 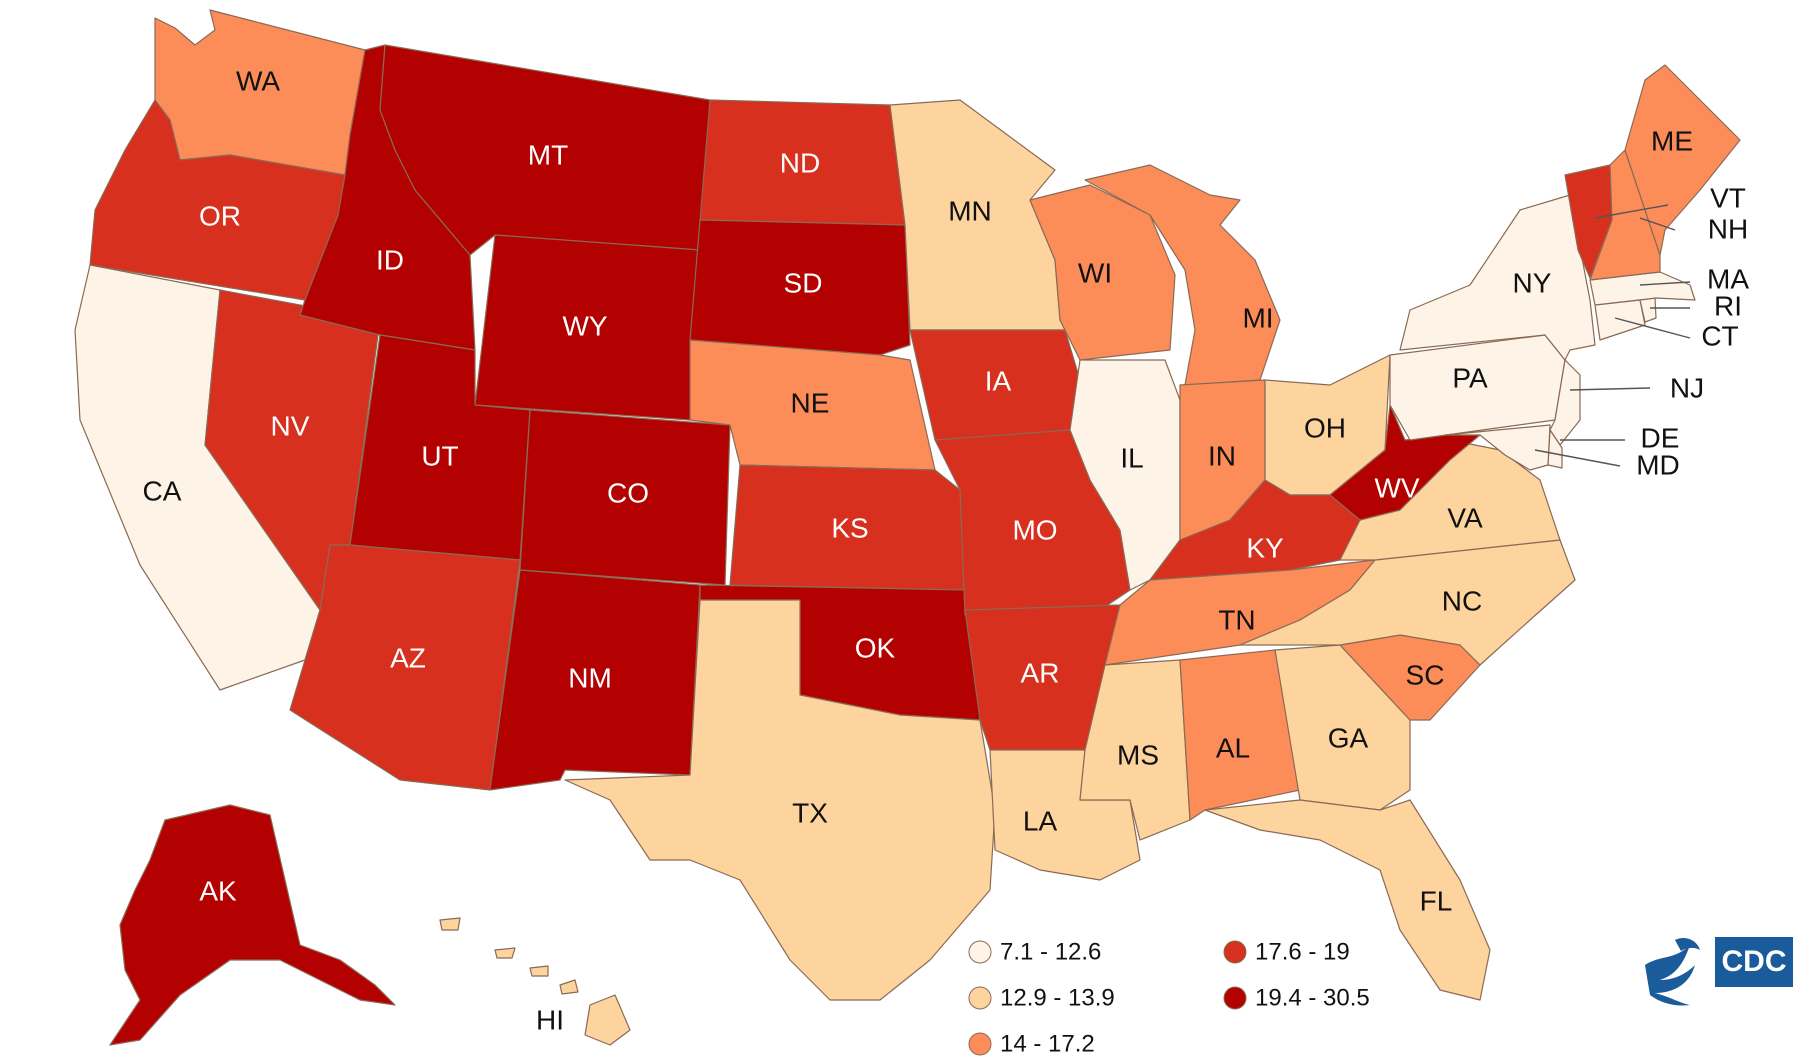 What do you see at coordinates (1612, 335) in the screenshot?
I see `label-leader-lines` at bounding box center [1612, 335].